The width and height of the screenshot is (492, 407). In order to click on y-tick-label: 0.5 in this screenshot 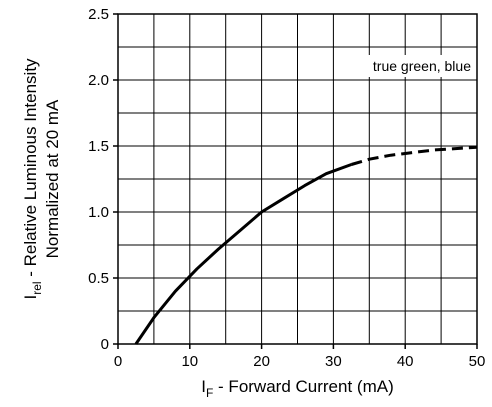, I will do `click(98, 278)`.